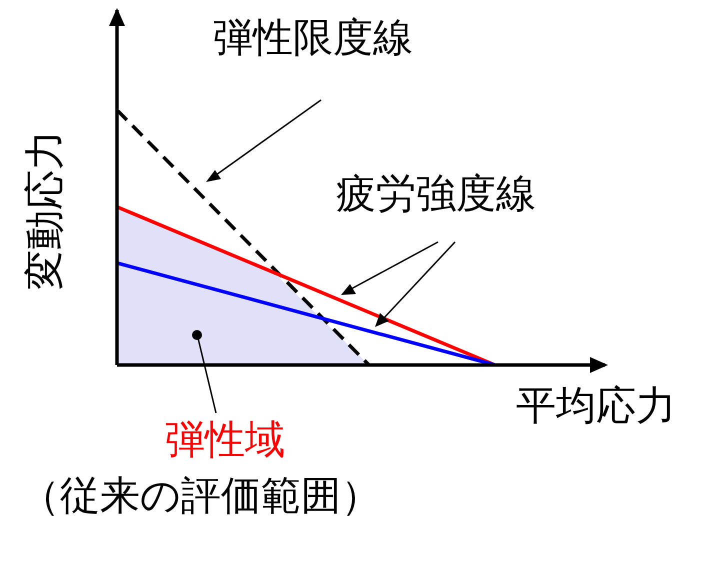 This screenshot has width=722, height=561. I want to click on x-axis-title: 平均応力, so click(596, 406).